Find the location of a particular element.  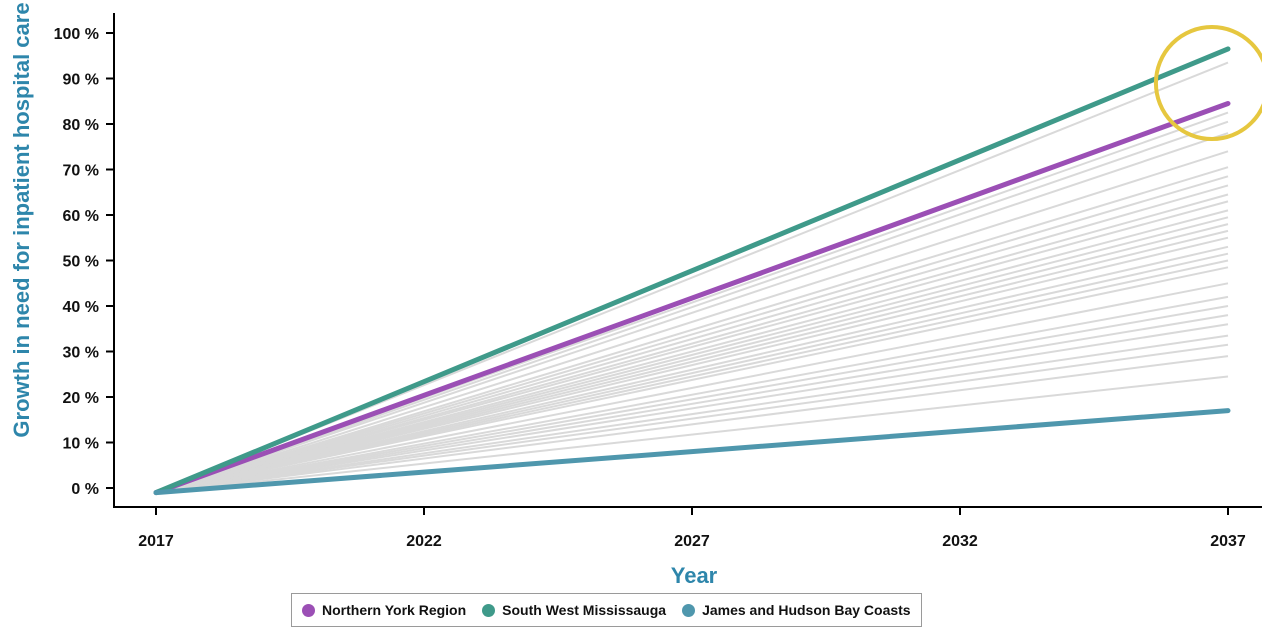

x-tick-label: 2037 is located at coordinates (1228, 541).